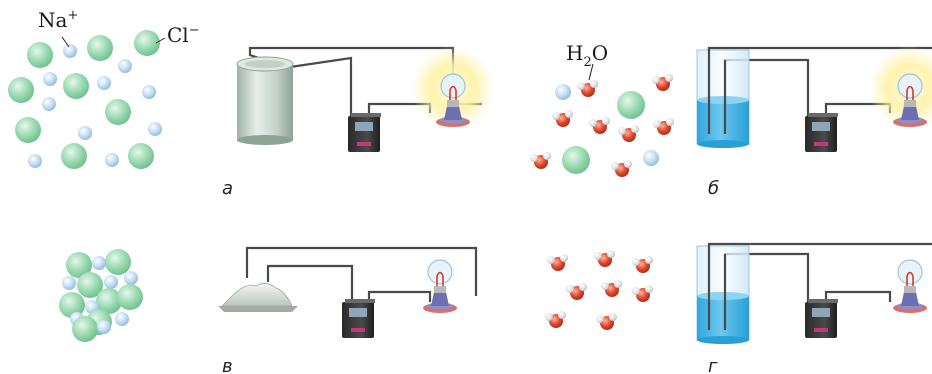 The height and width of the screenshot is (374, 932). I want to click on chloride-label: Cl−, so click(183, 35).